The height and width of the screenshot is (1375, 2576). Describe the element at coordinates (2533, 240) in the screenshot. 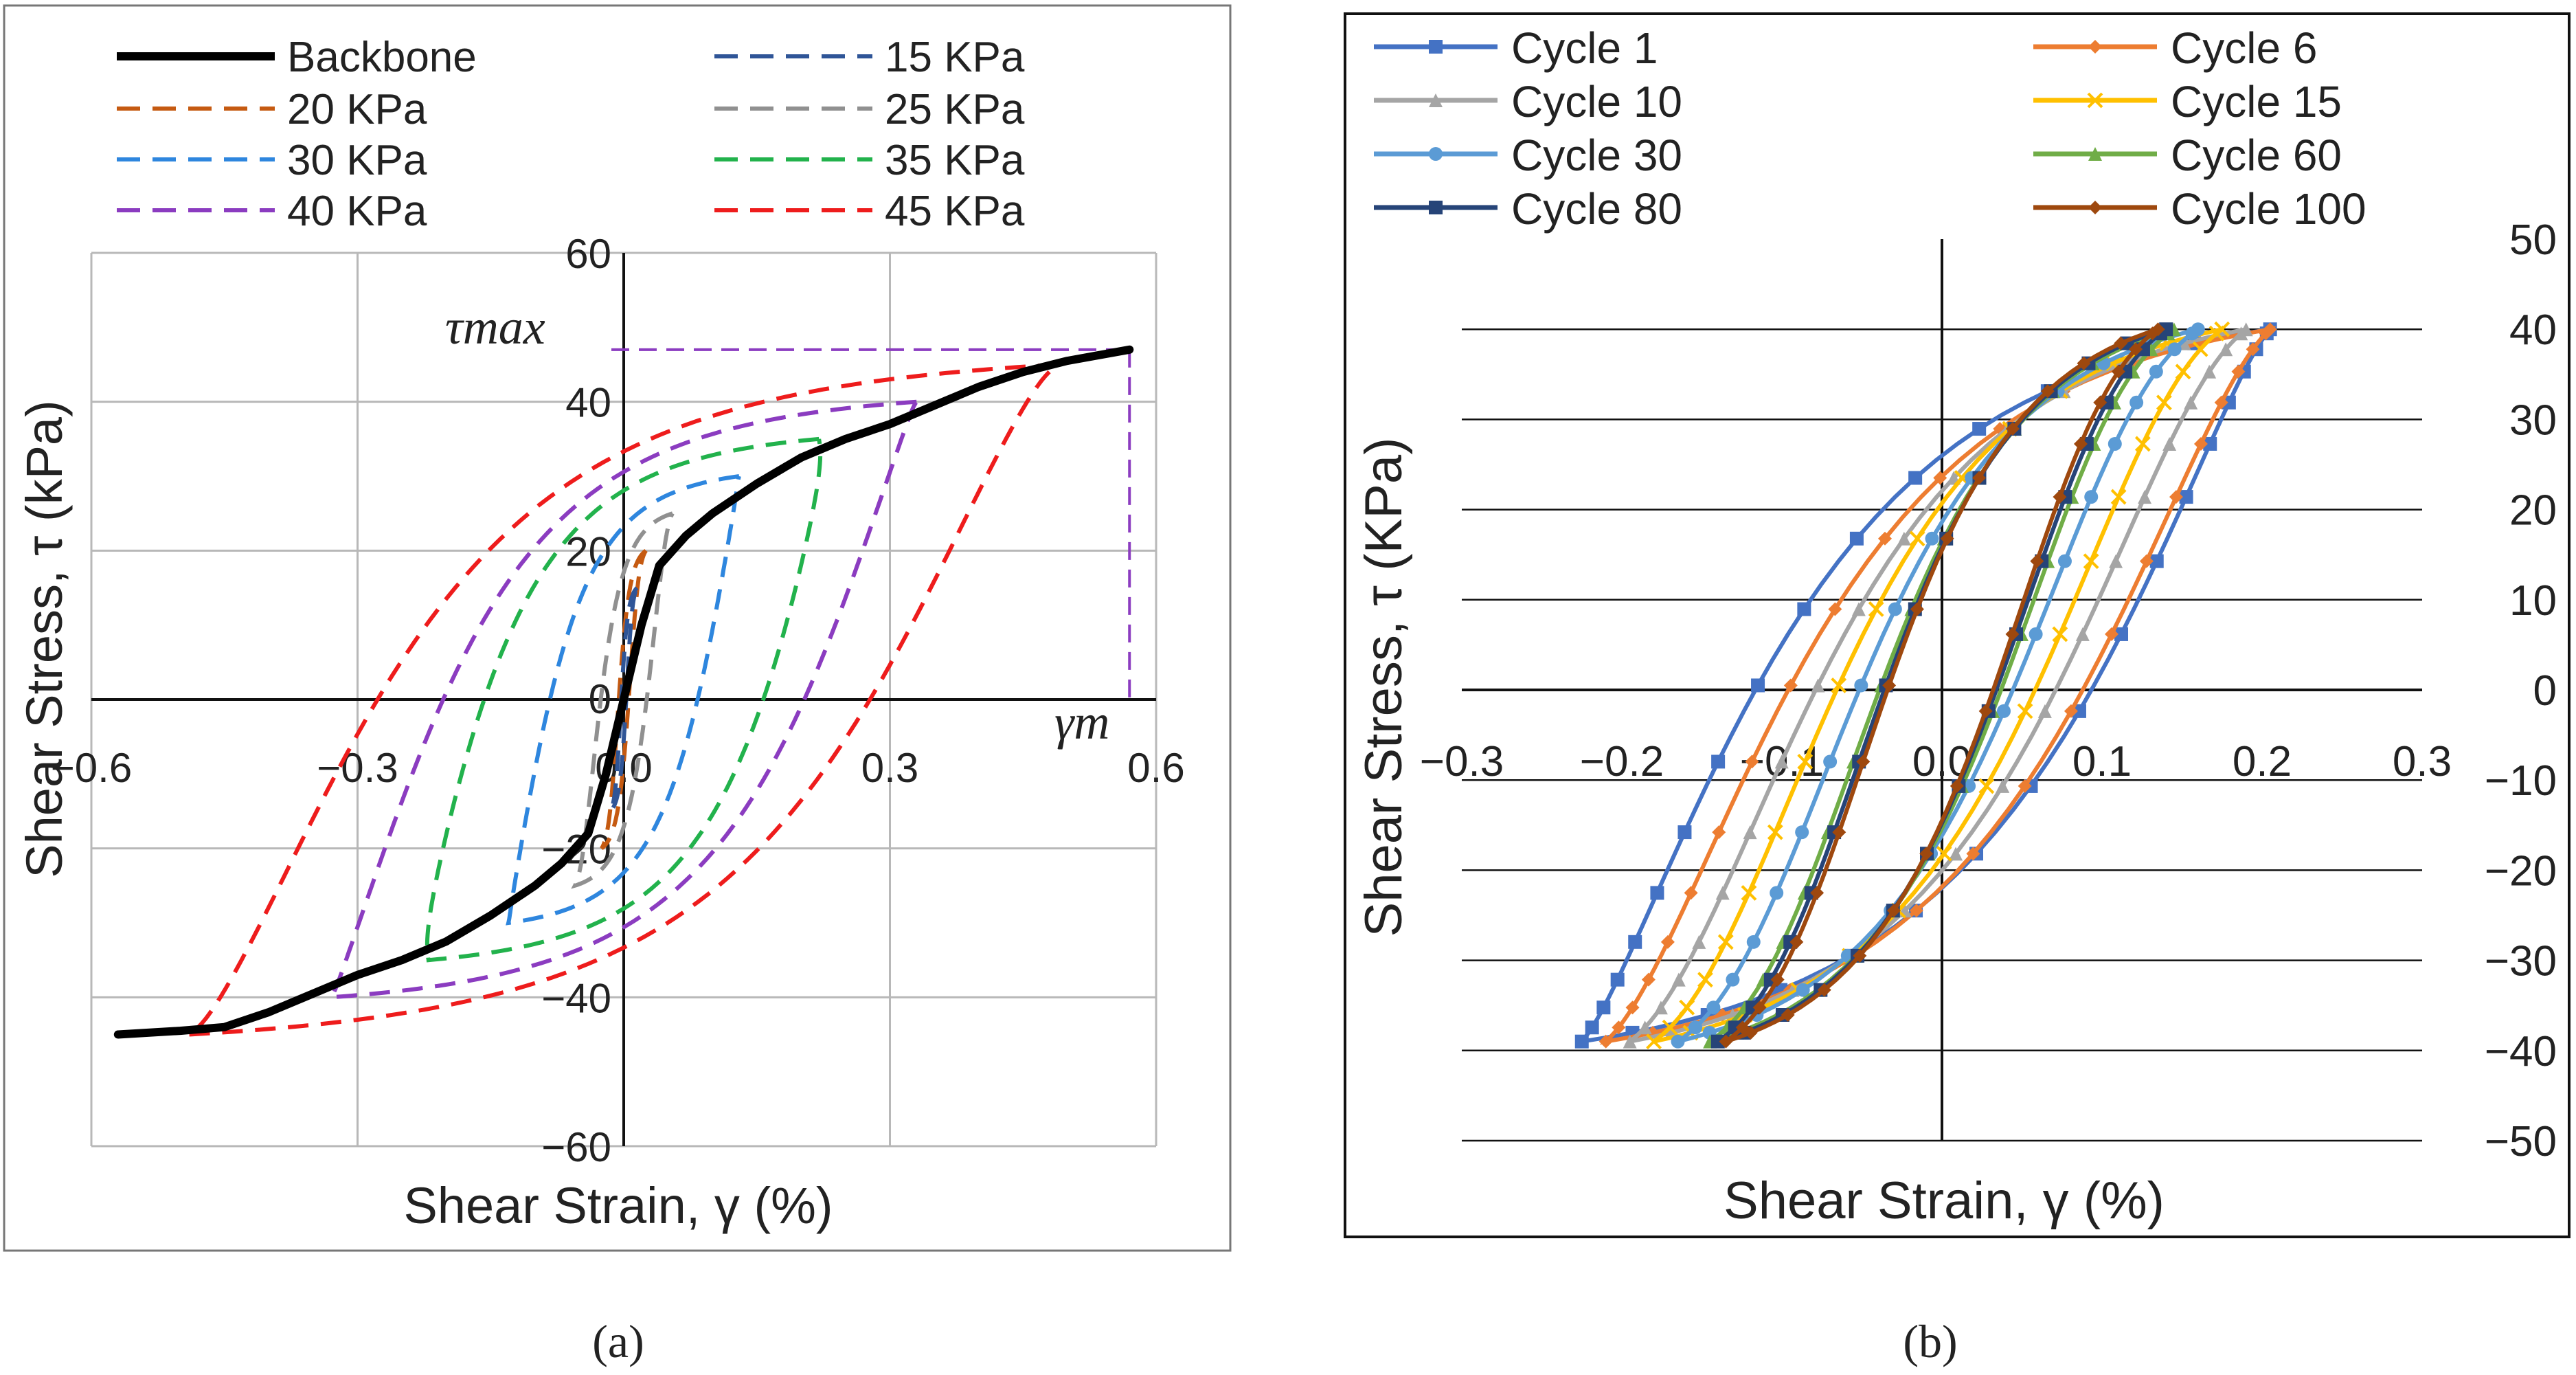

I see `b-y-tick-label: 50` at that location.